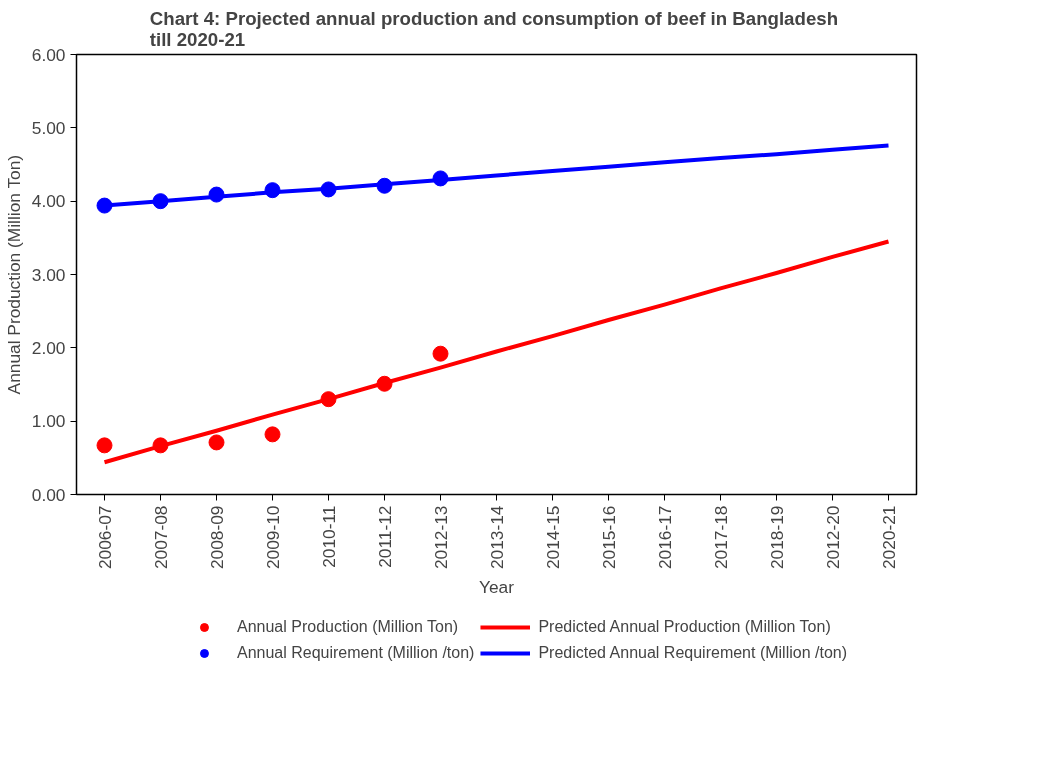 Image resolution: width=1048 pixels, height=783 pixels. What do you see at coordinates (832, 537) in the screenshot?
I see `x-tick-label: 2012-20` at bounding box center [832, 537].